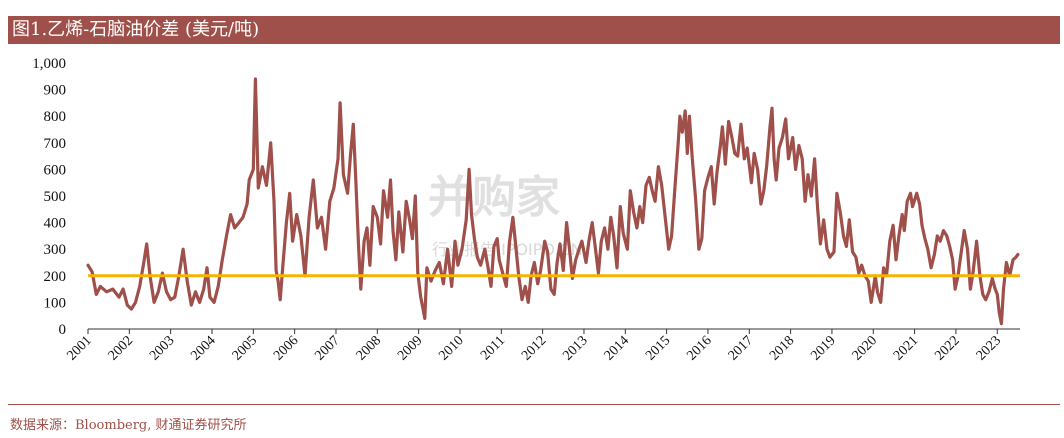 The height and width of the screenshot is (438, 1064). What do you see at coordinates (947, 348) in the screenshot?
I see `x-tick-label: 2022` at bounding box center [947, 348].